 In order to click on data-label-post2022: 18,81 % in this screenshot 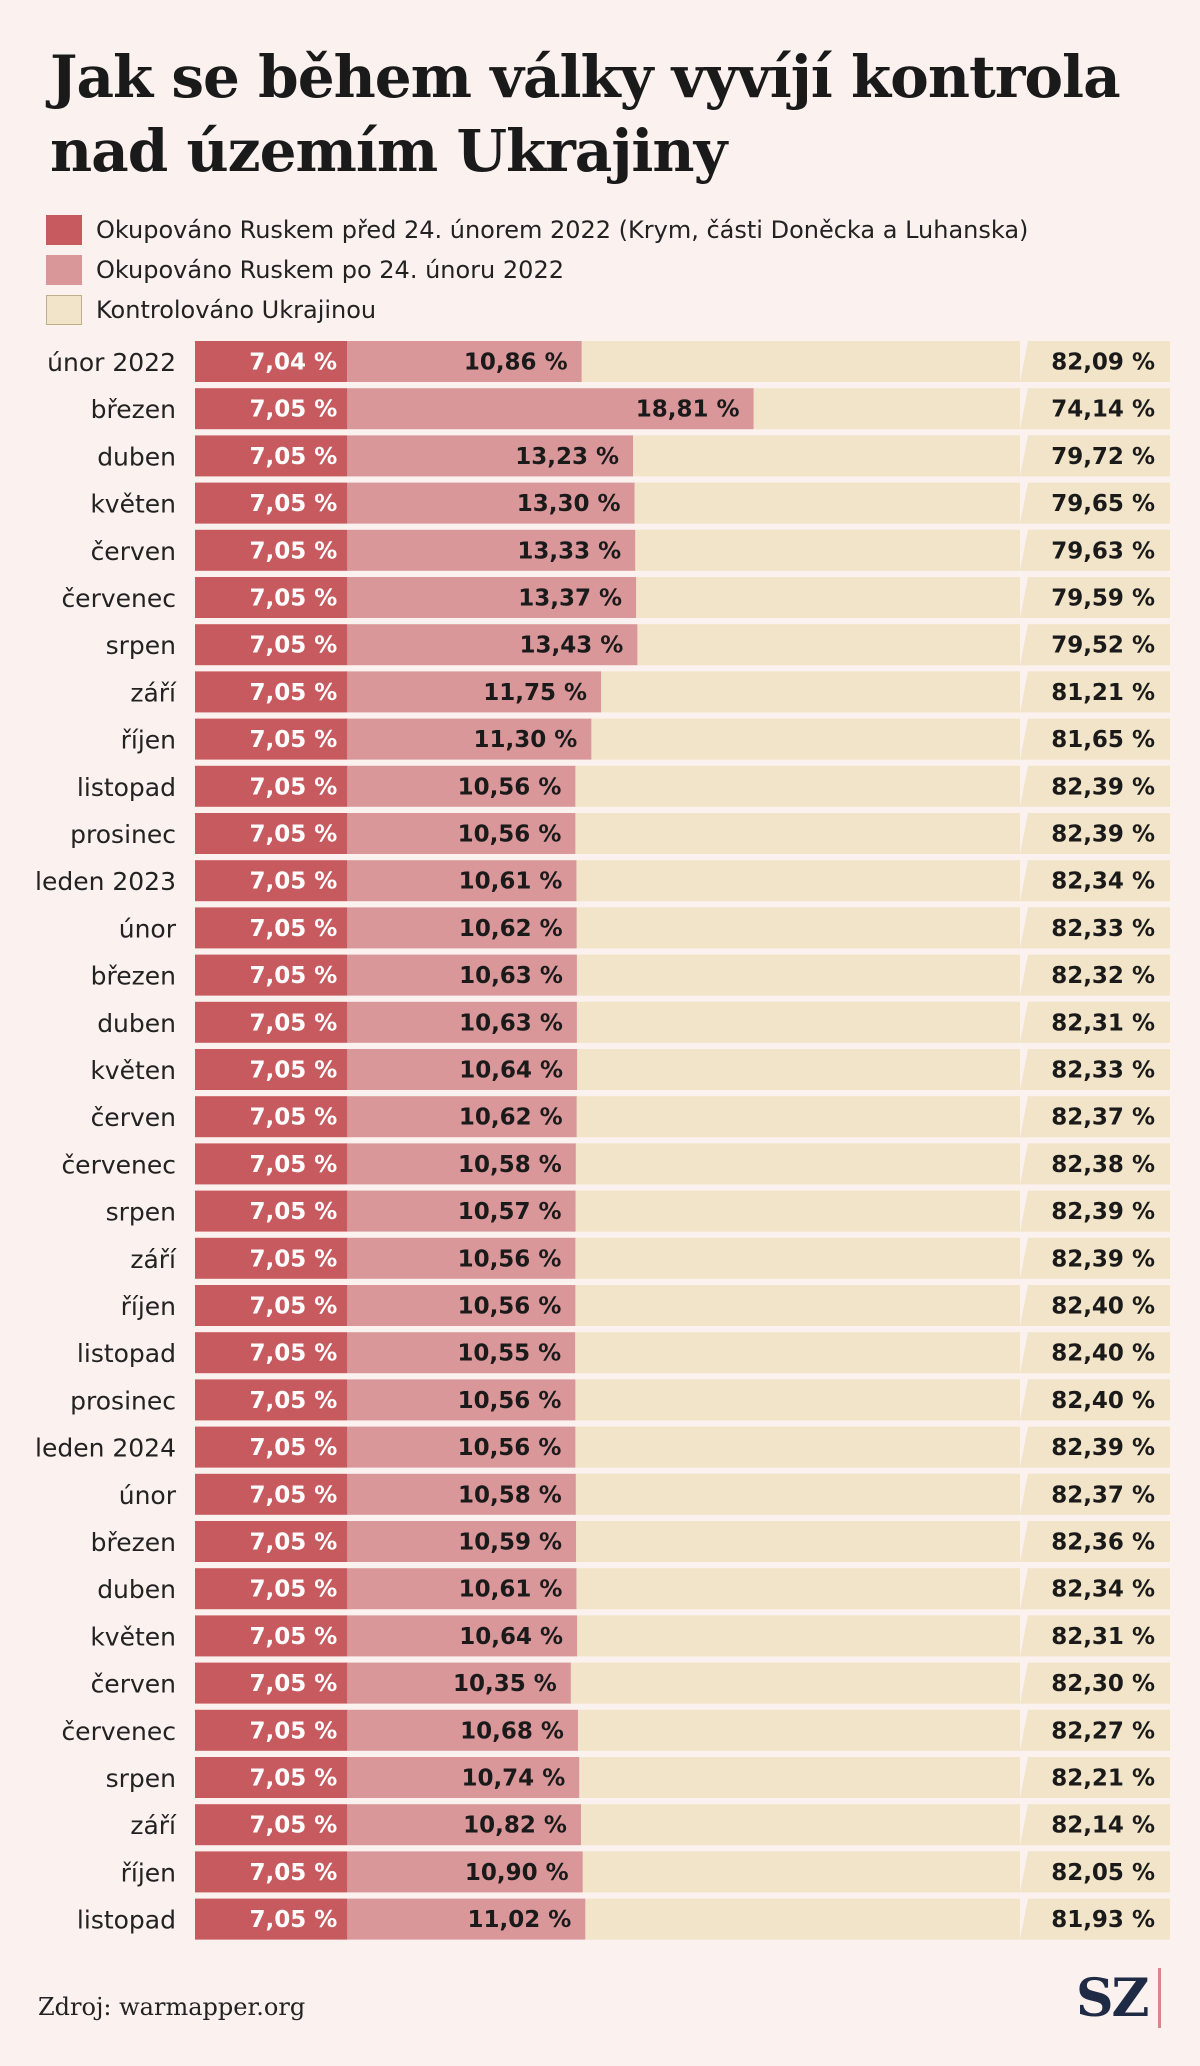, I will do `click(688, 410)`.